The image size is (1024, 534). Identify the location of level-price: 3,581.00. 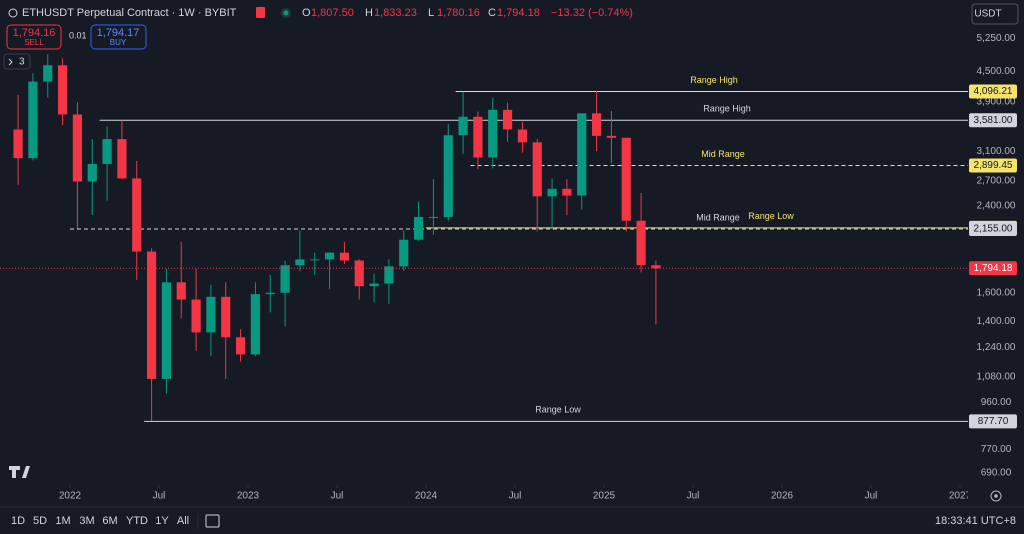
(993, 120).